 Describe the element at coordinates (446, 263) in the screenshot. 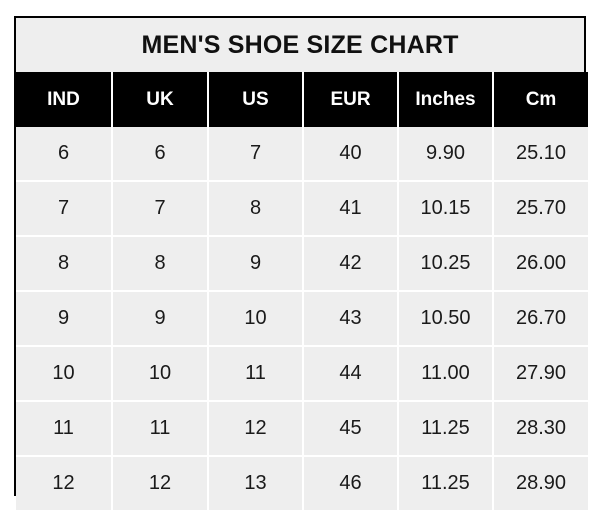

I see `cell-inches: 10.25` at that location.